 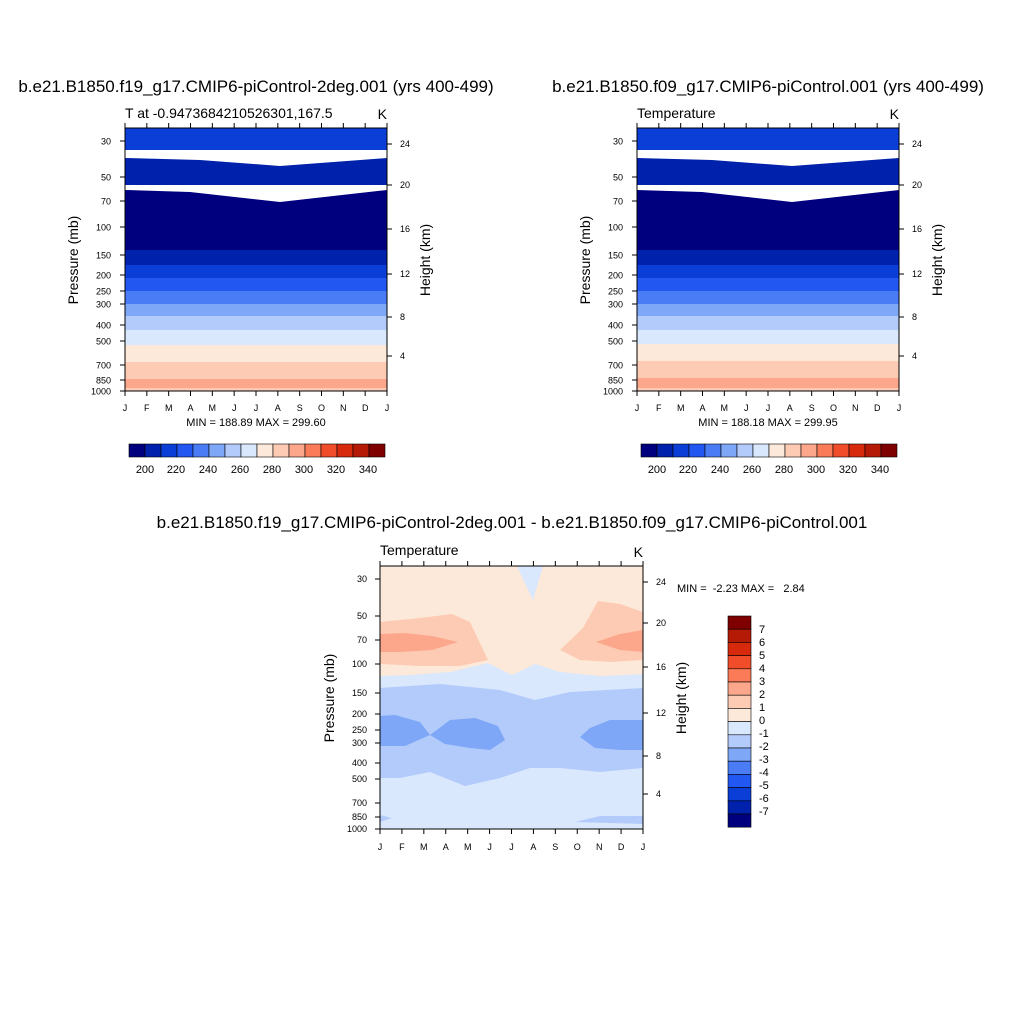 What do you see at coordinates (764, 812) in the screenshot?
I see `colorbar-label: -7` at bounding box center [764, 812].